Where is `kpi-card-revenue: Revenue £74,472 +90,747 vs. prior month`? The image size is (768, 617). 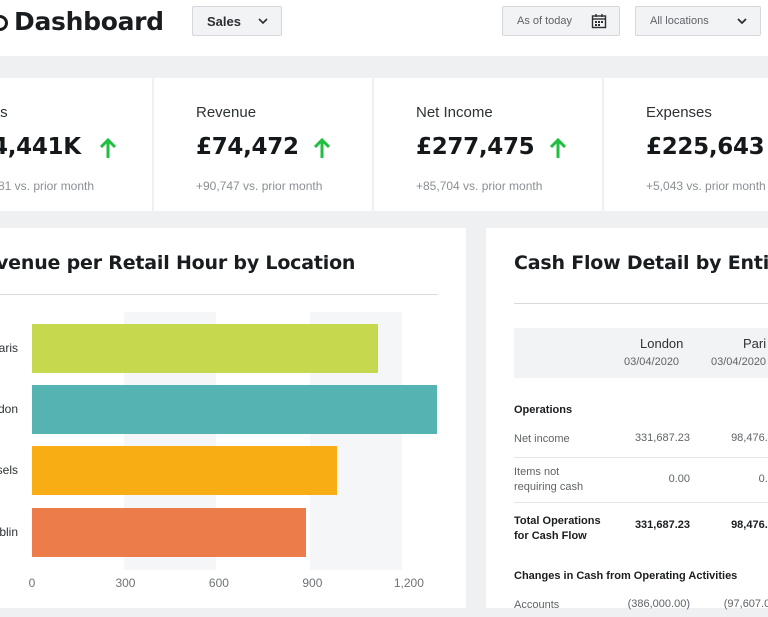
kpi-card-revenue: Revenue £74,472 +90,747 vs. prior month is located at coordinates (263, 144).